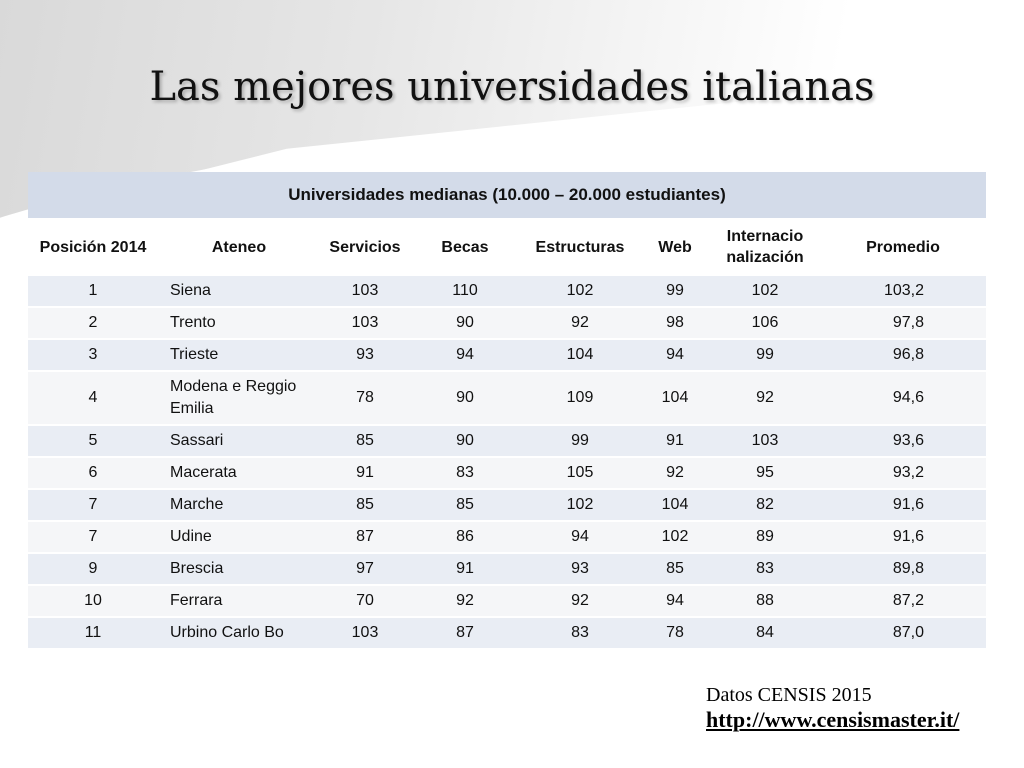  Describe the element at coordinates (239, 247) in the screenshot. I see `col-header-ateneo: Ateneo` at that location.